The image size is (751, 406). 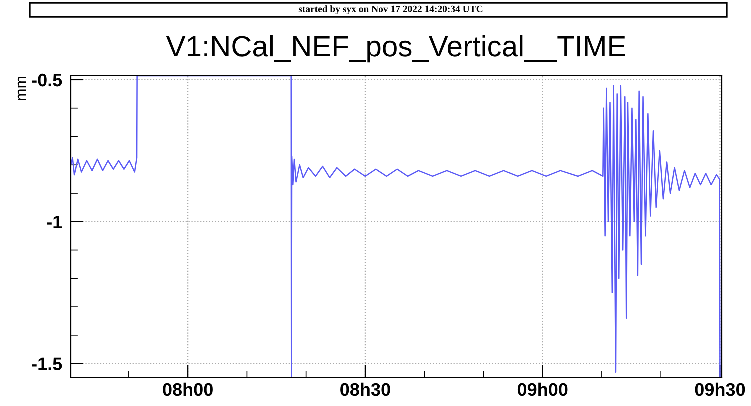 What do you see at coordinates (47, 80) in the screenshot?
I see `y-tick-label: -0.5` at bounding box center [47, 80].